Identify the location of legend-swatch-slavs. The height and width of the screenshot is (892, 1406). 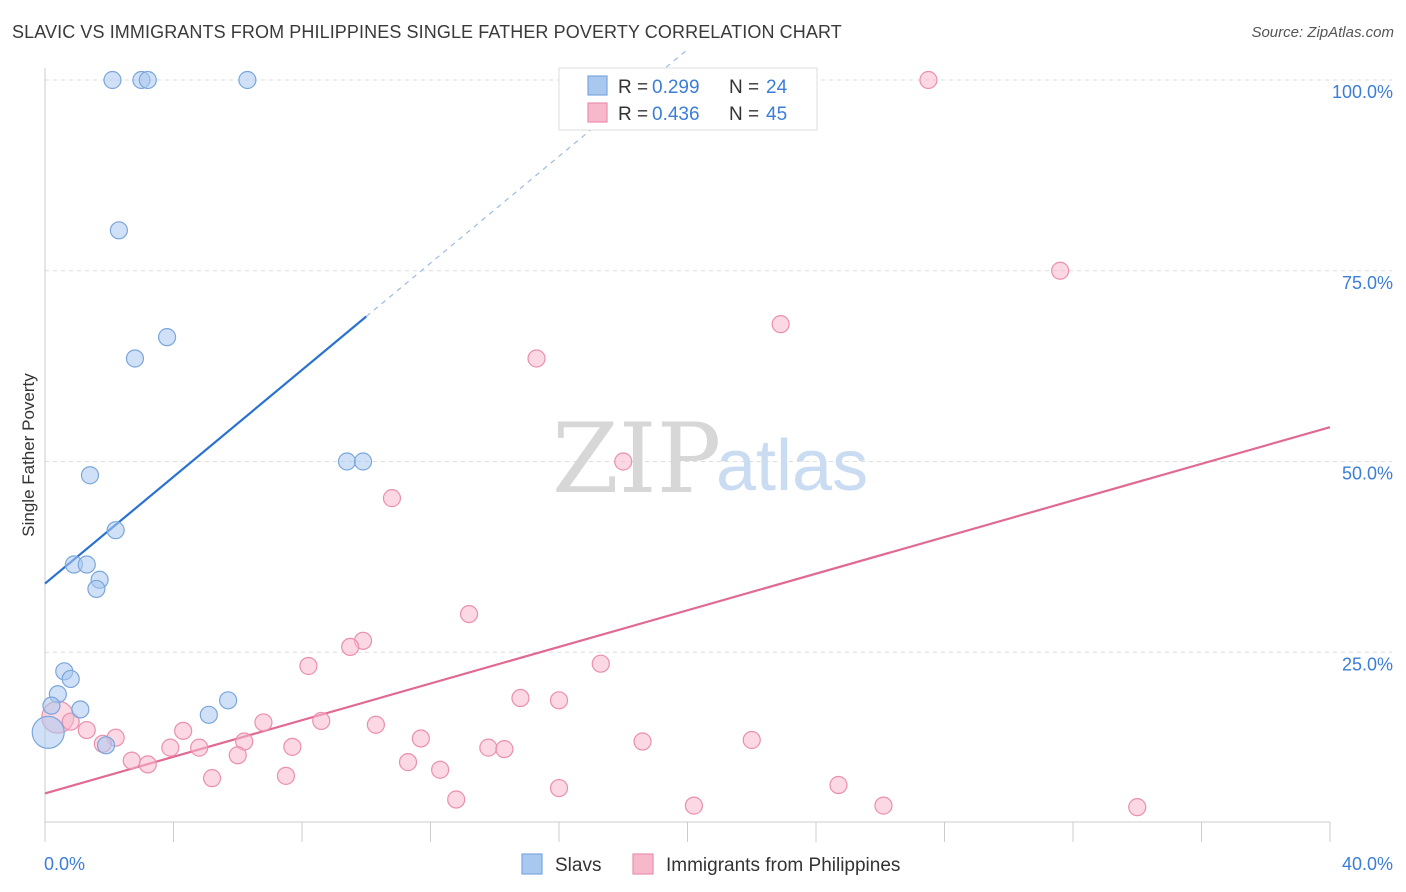
(597, 85).